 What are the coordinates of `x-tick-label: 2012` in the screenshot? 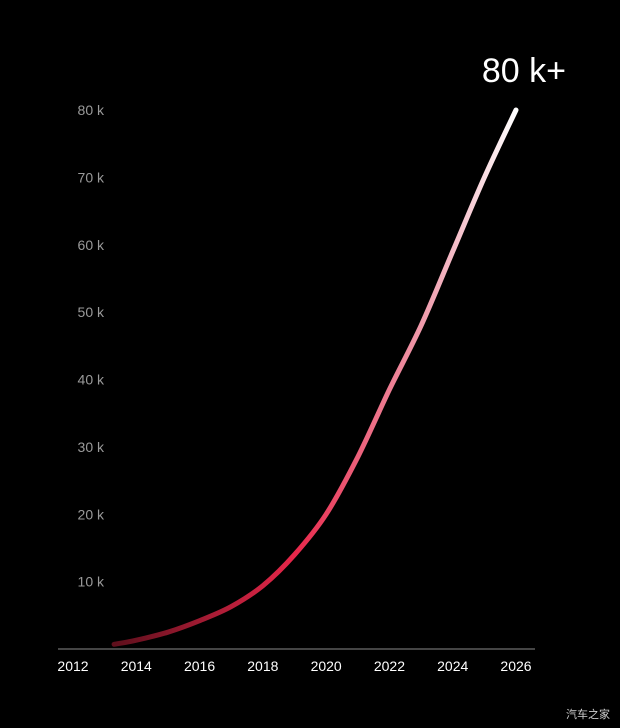 It's located at (72, 666).